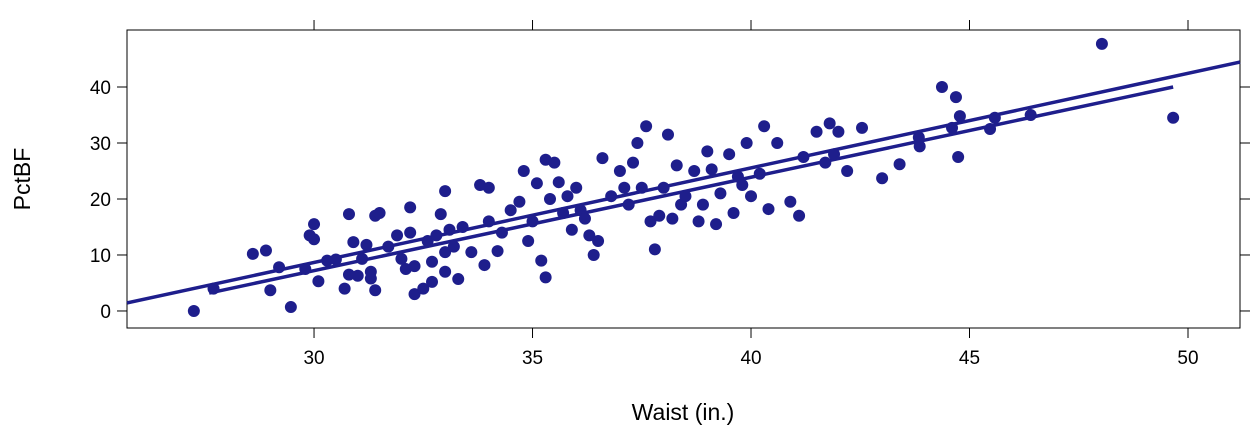 The width and height of the screenshot is (1255, 436). Describe the element at coordinates (750, 358) in the screenshot. I see `x-tick-label: 40` at that location.